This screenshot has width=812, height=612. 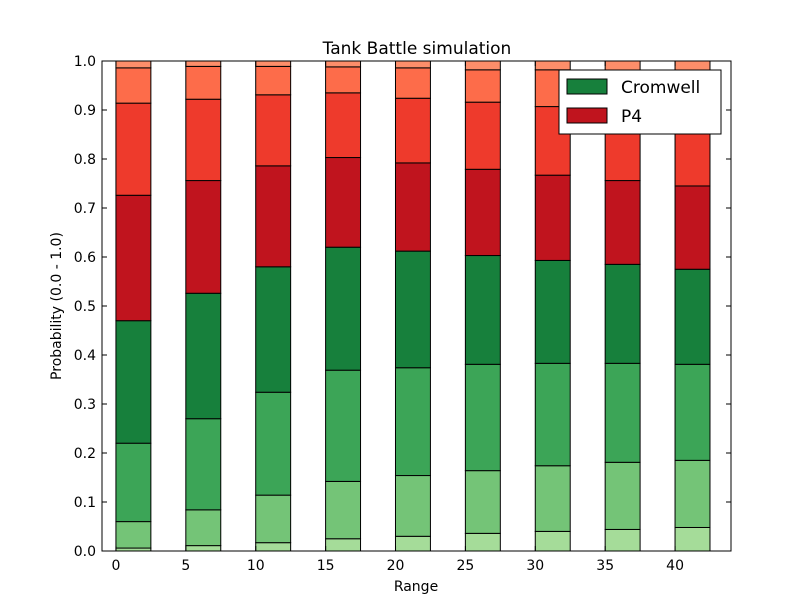 I want to click on legend-label: P4, so click(x=631, y=117).